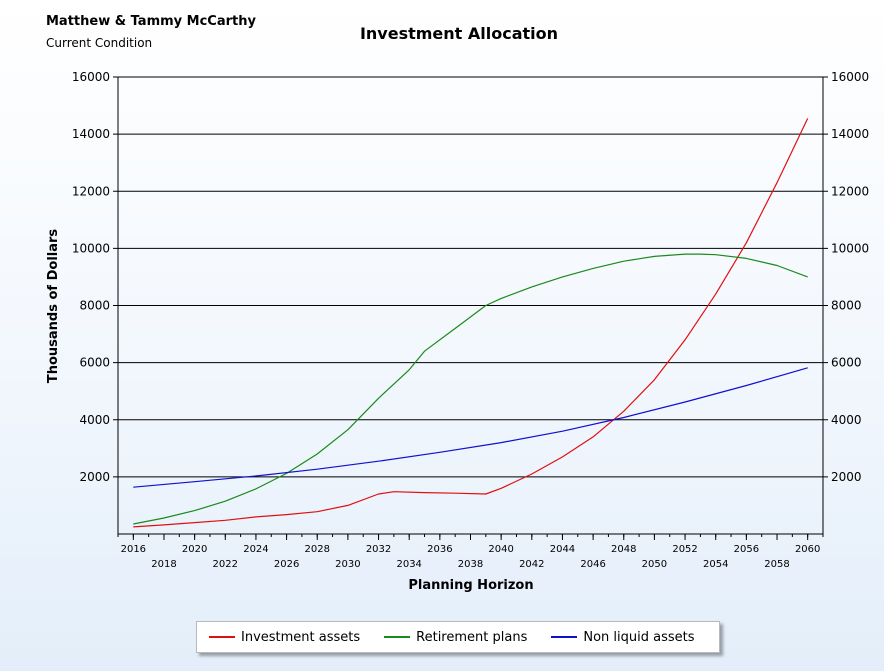 This screenshot has height=671, width=884. Describe the element at coordinates (639, 637) in the screenshot. I see `legend-label: Non liquid assets` at that location.